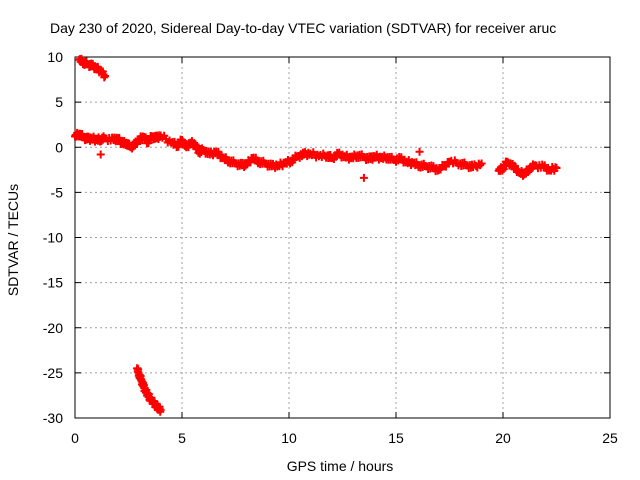 Image resolution: width=640 pixels, height=480 pixels. I want to click on y-tick-label: -25, so click(53, 373).